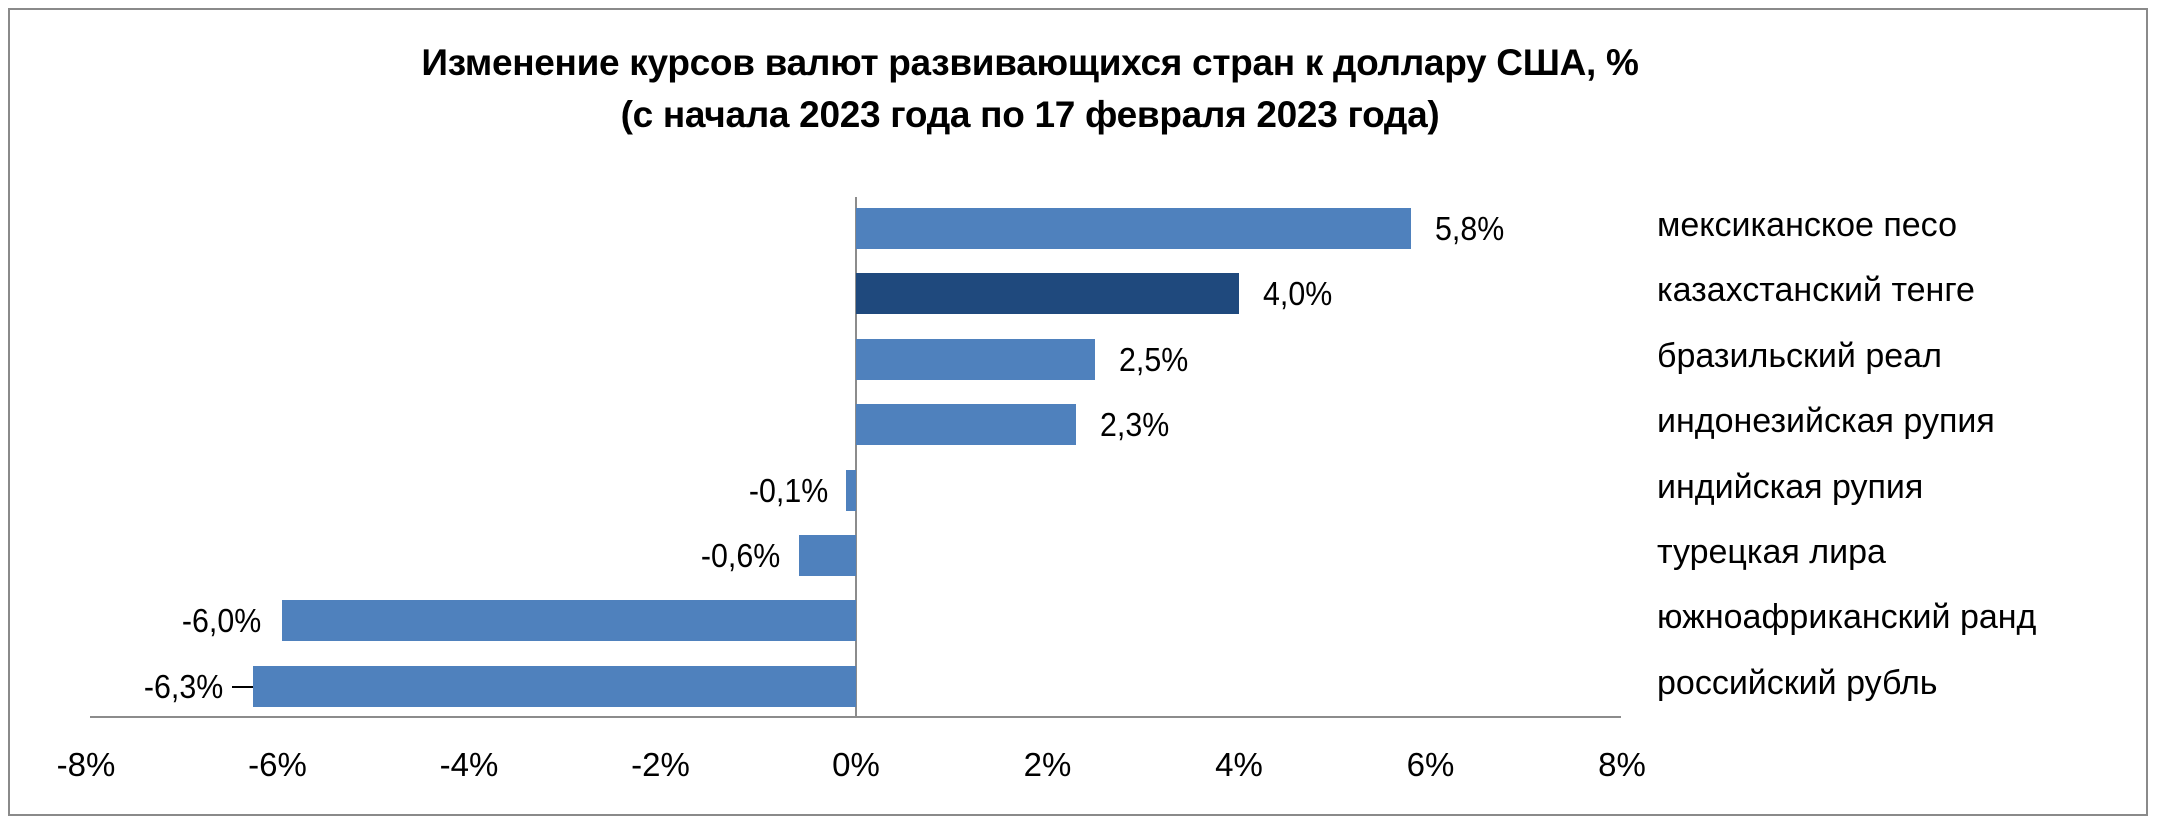 The width and height of the screenshot is (2160, 823). I want to click on bar-value-label: 4,0%, so click(1298, 293).